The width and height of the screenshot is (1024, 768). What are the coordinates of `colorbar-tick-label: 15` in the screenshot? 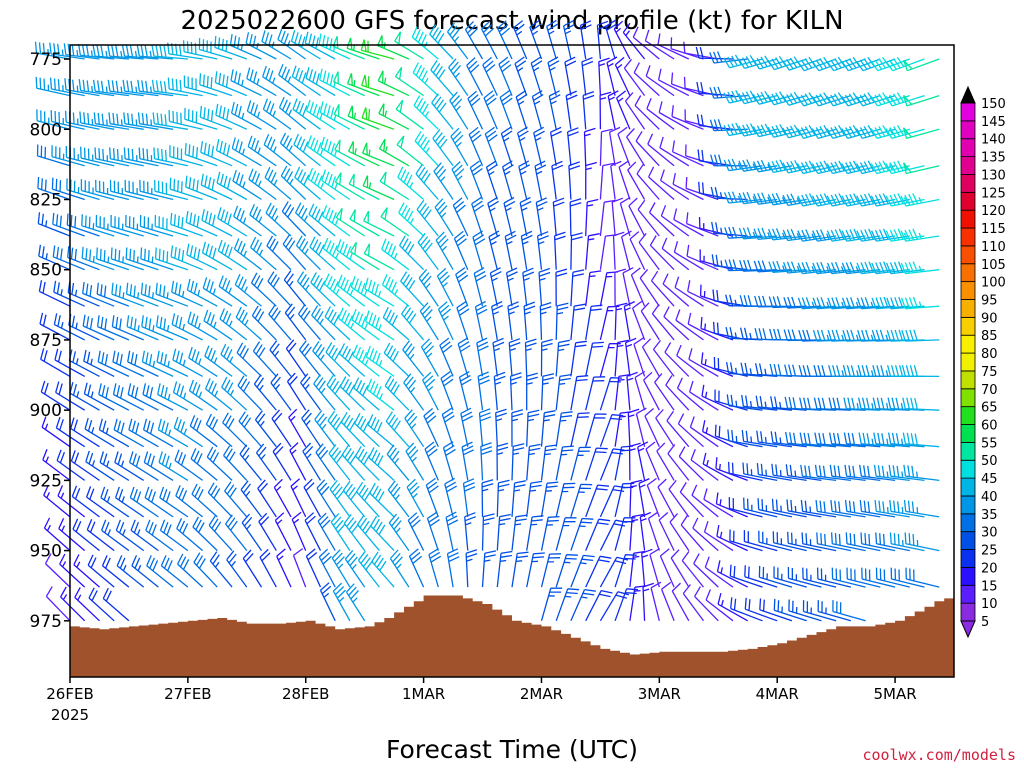 It's located at (989, 586).